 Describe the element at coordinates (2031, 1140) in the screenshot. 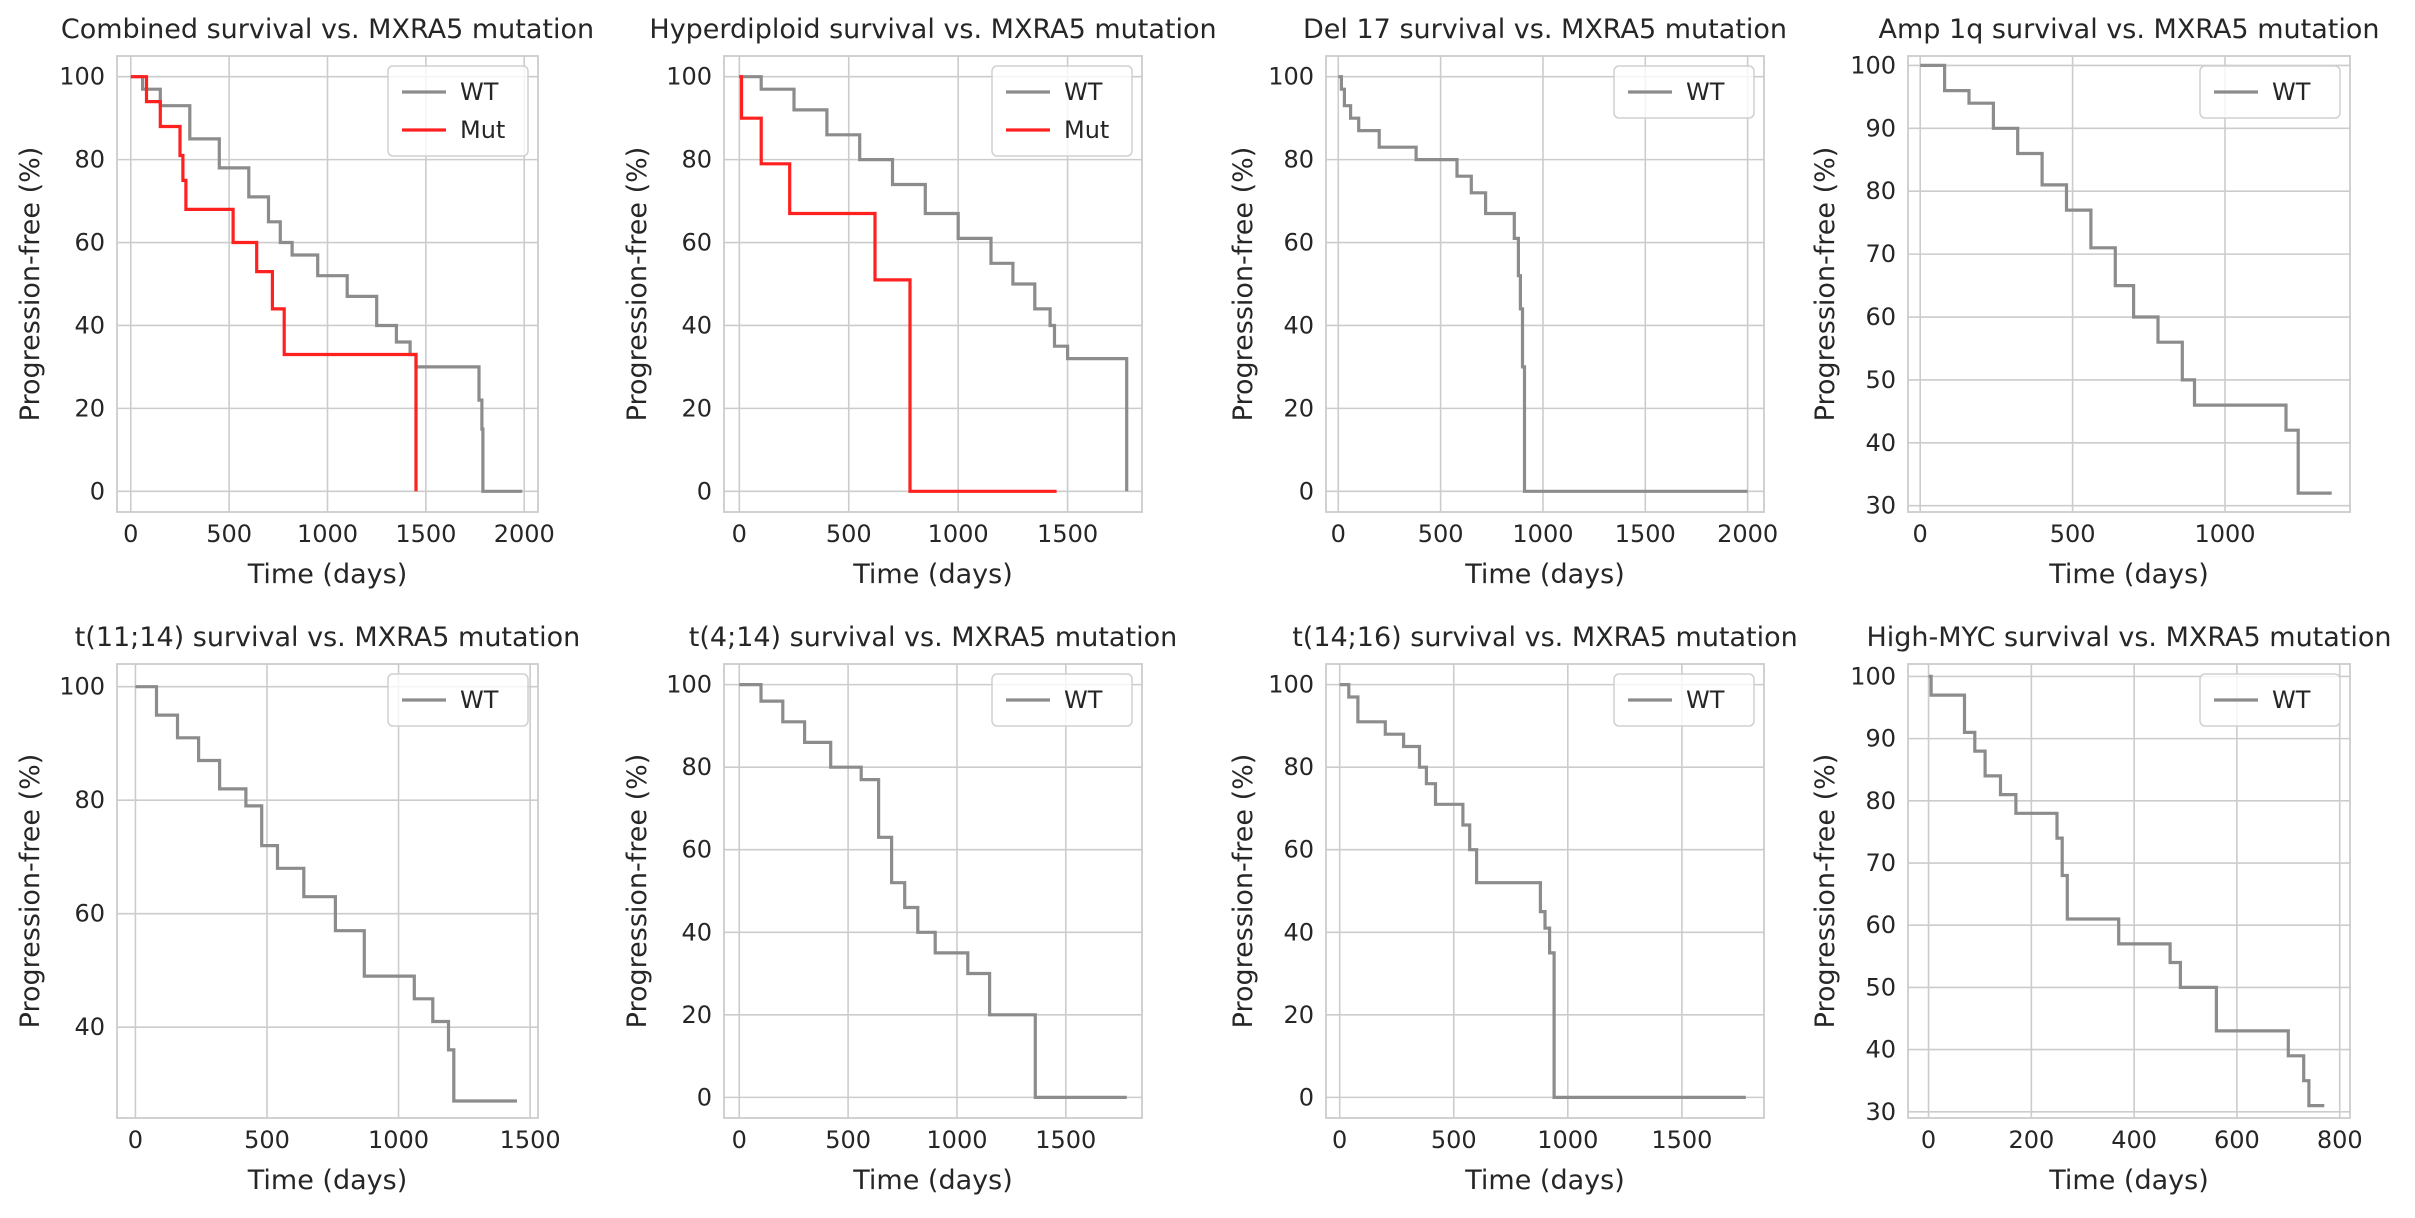

I see `x-tick-label: 200` at that location.